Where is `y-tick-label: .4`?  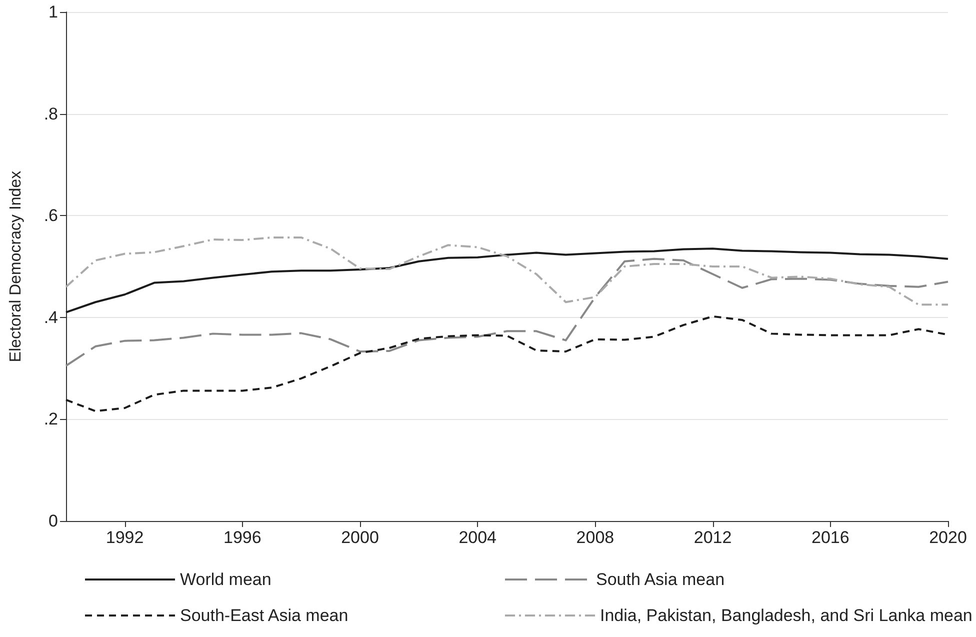 y-tick-label: .4 is located at coordinates (51, 317).